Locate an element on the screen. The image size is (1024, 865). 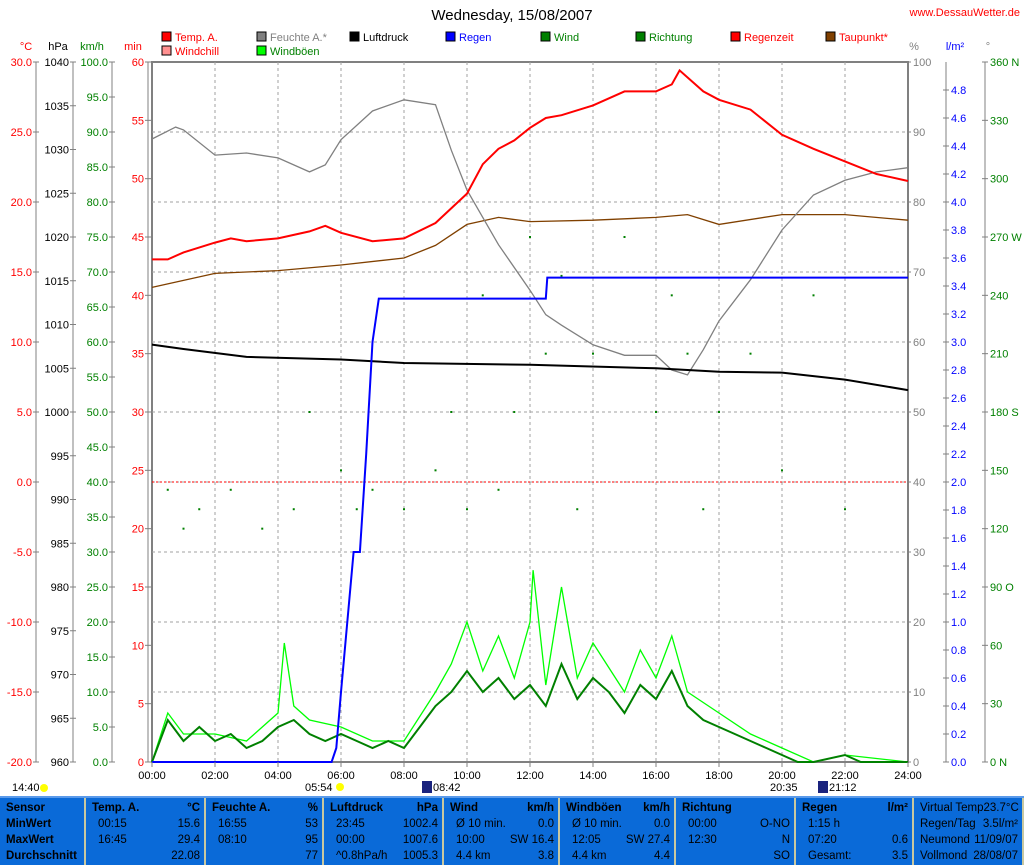
column-header: Temp. A. is located at coordinates (116, 808).